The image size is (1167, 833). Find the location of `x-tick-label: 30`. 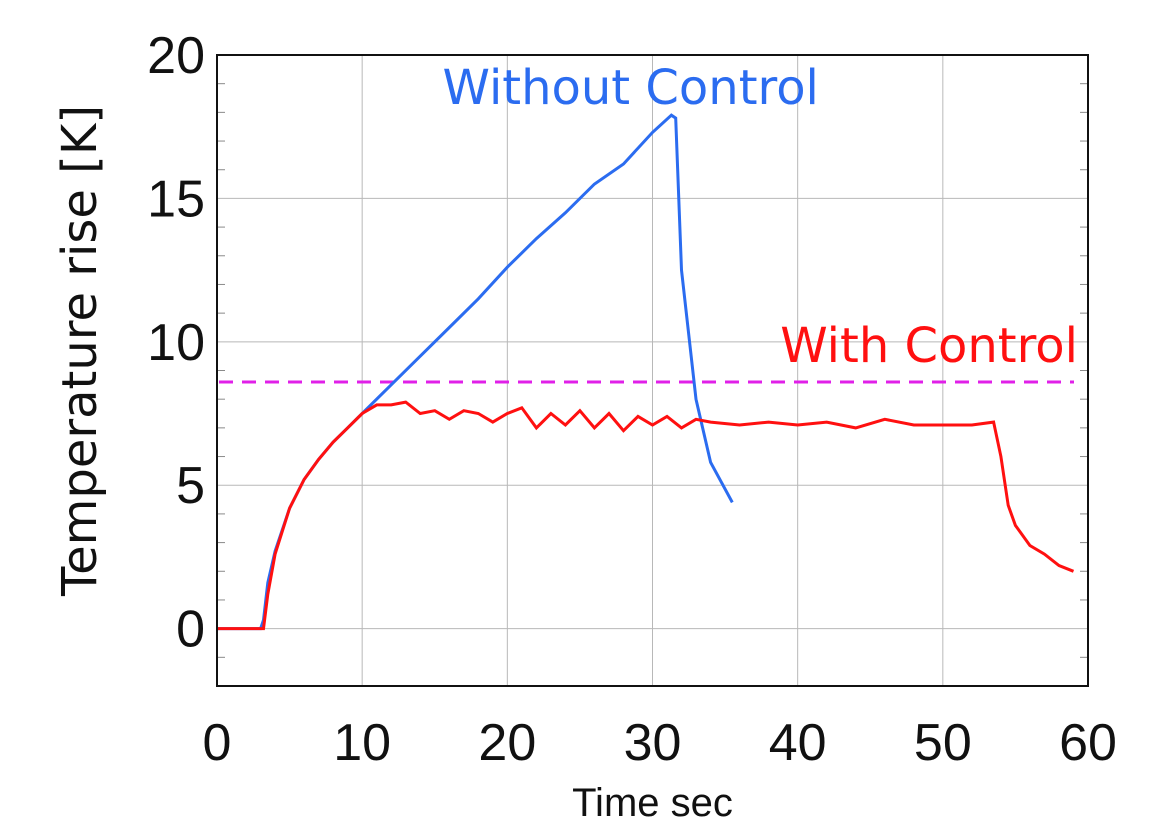

x-tick-label: 30 is located at coordinates (653, 743).